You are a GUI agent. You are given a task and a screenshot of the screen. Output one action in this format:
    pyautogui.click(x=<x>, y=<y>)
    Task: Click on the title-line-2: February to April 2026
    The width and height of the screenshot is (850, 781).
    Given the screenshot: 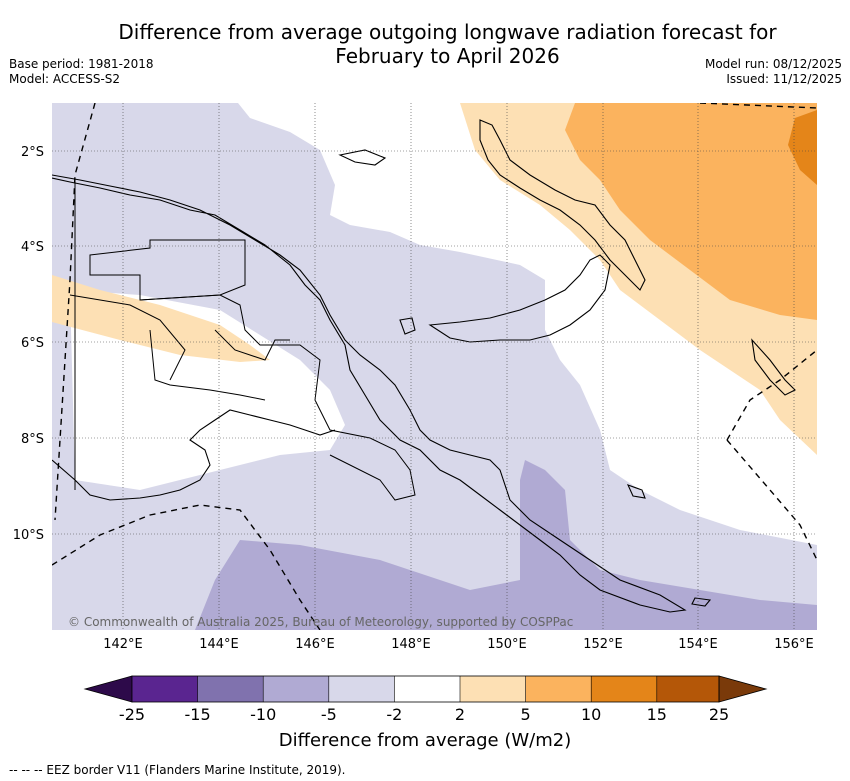 What is the action you would take?
    pyautogui.click(x=447, y=56)
    